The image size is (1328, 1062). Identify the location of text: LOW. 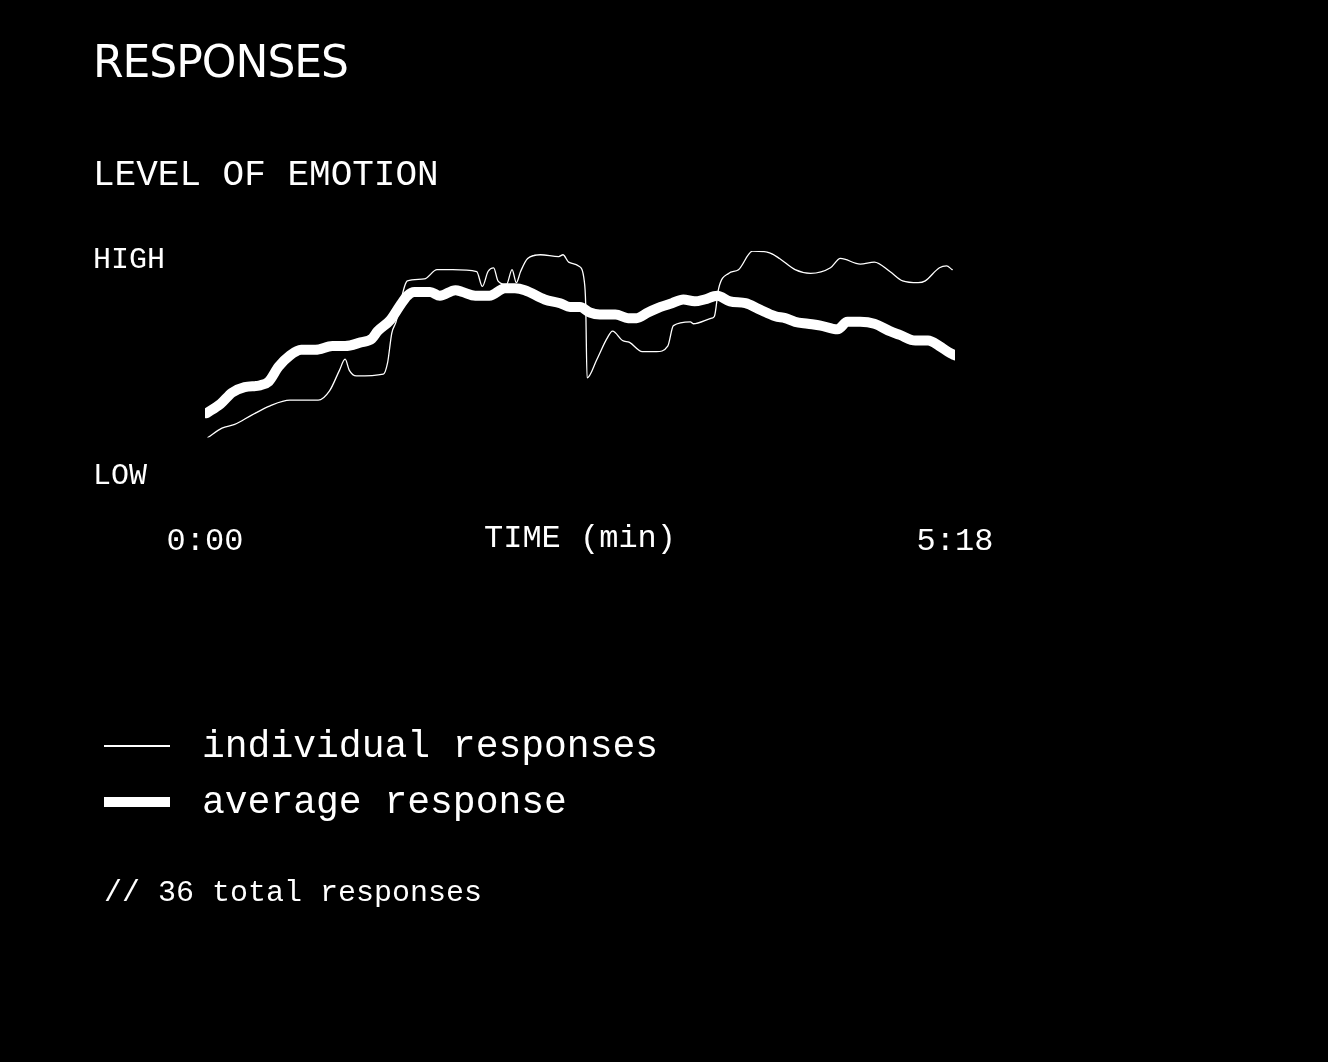
(120, 476).